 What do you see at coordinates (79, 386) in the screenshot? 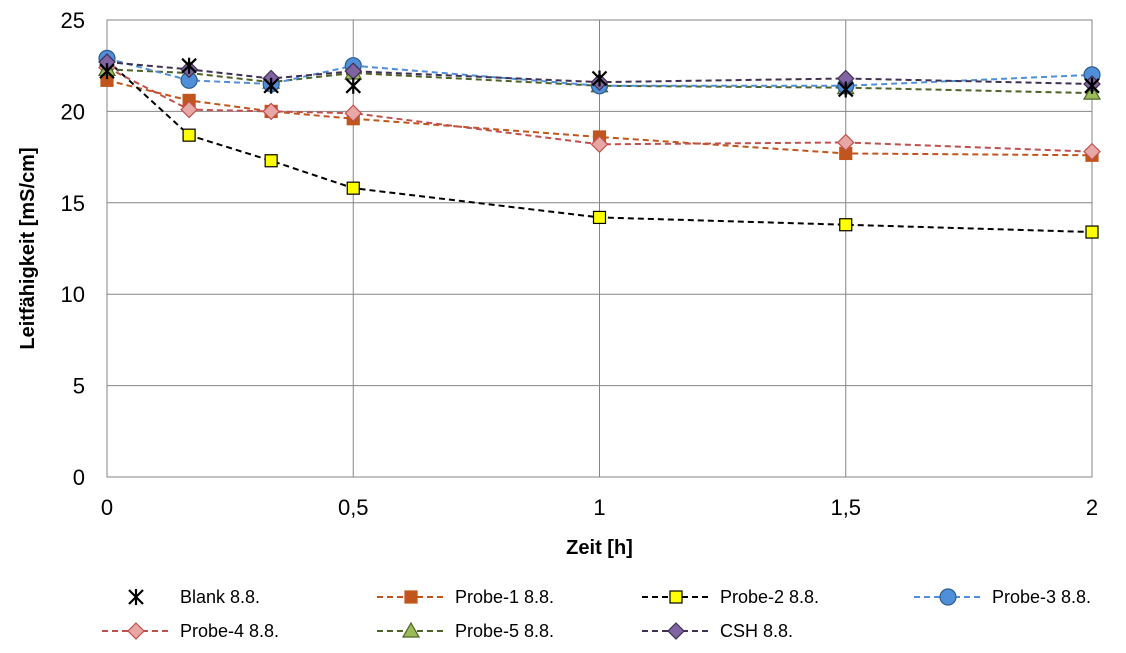
I see `y-tick-label: 5` at bounding box center [79, 386].